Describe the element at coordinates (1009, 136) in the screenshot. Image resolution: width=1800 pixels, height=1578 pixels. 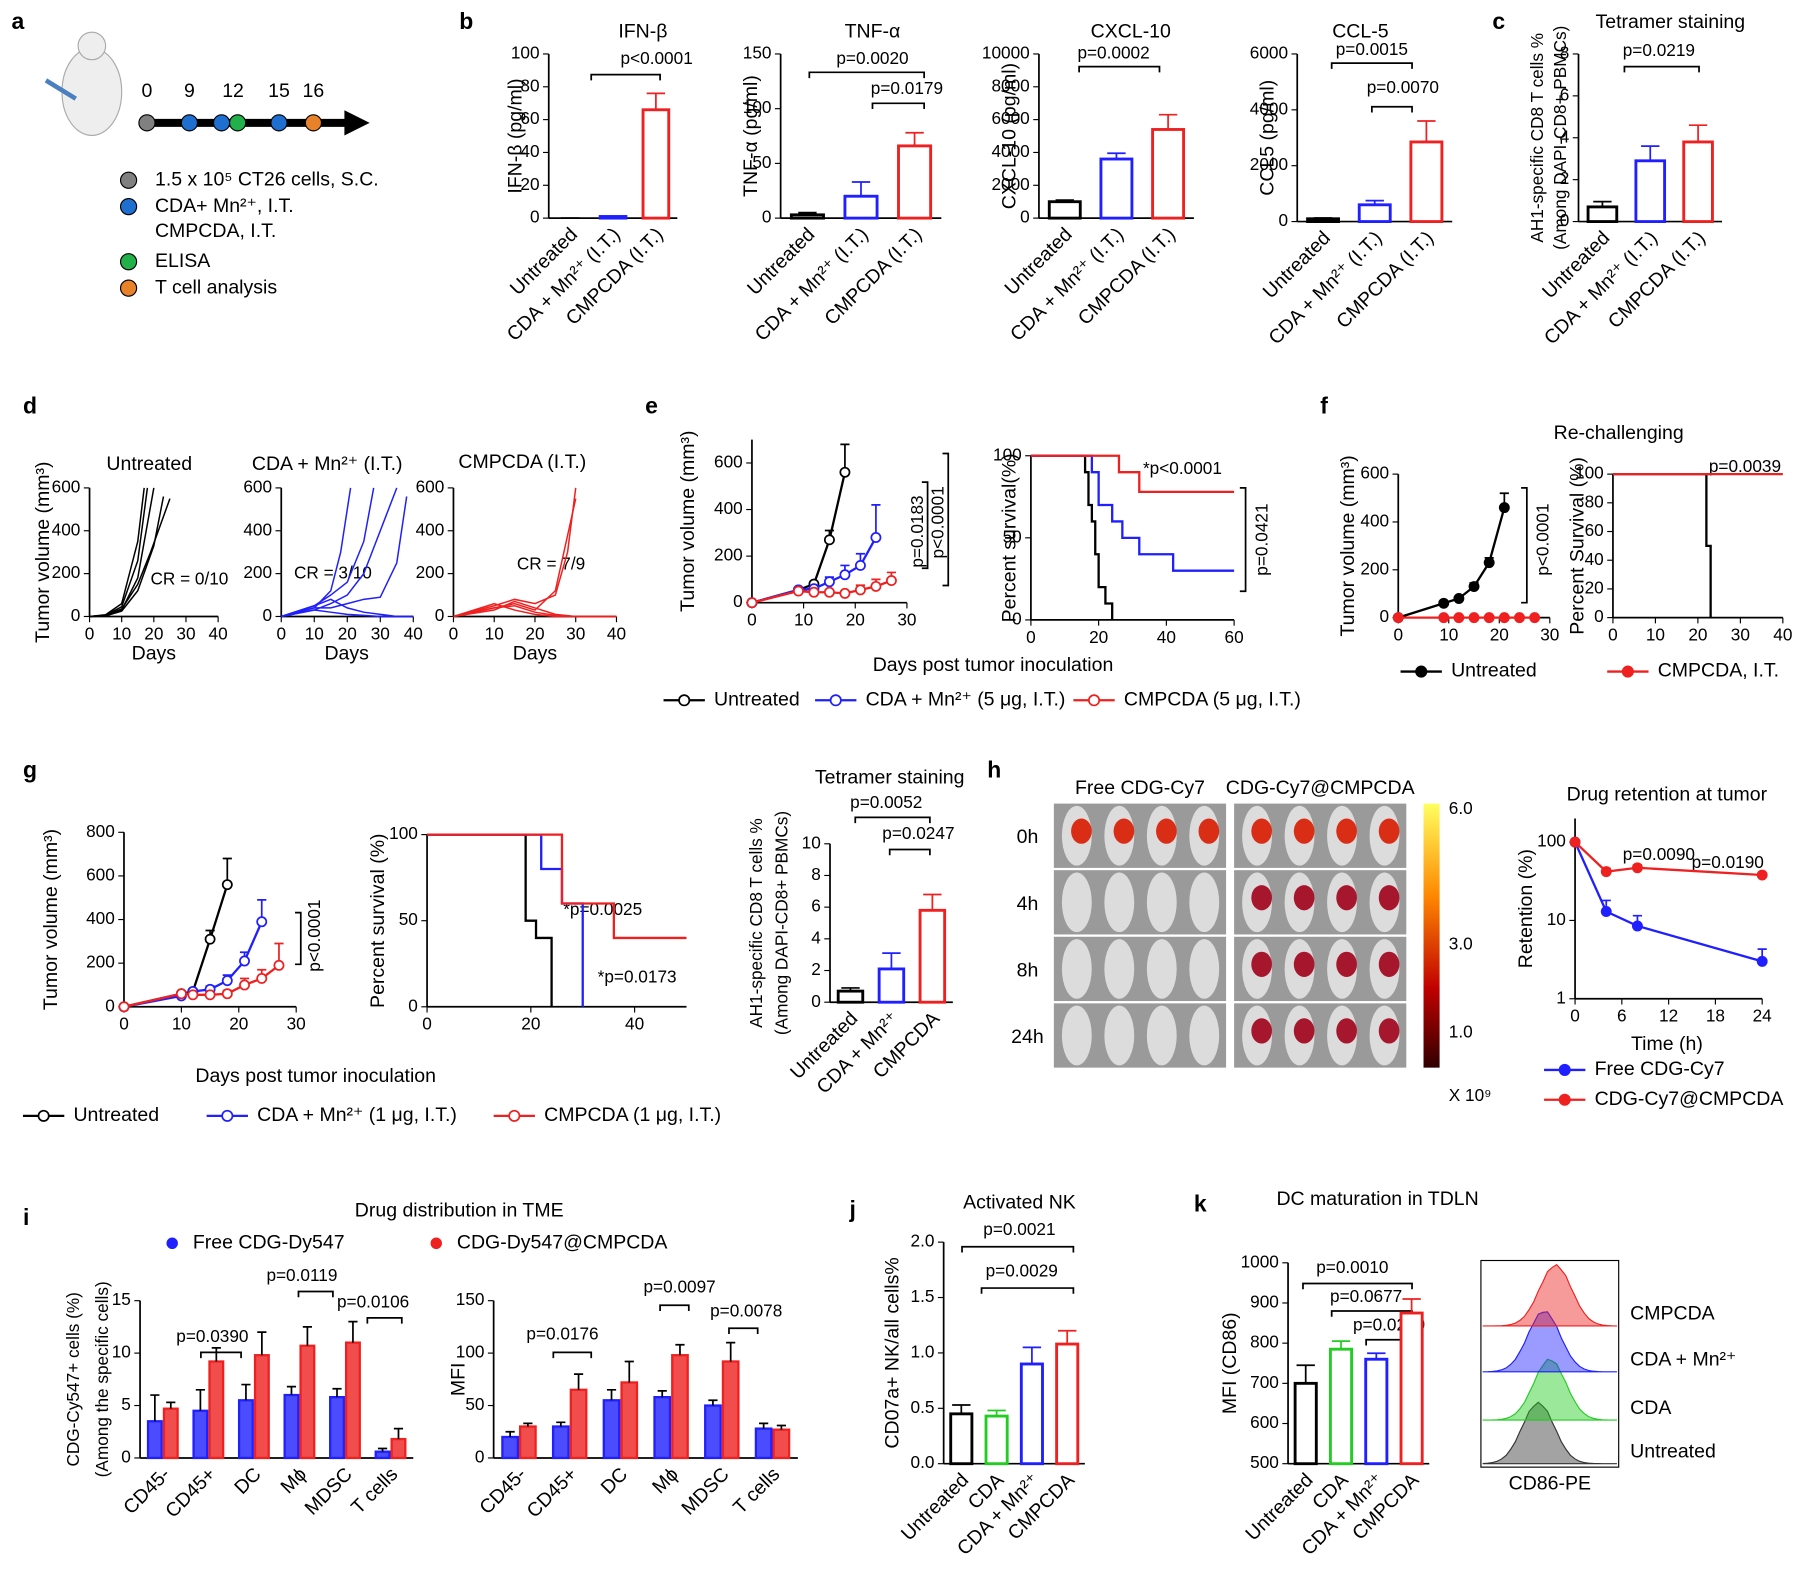
I see `y-axis-label: CXCL-10 (pg/ml)` at that location.